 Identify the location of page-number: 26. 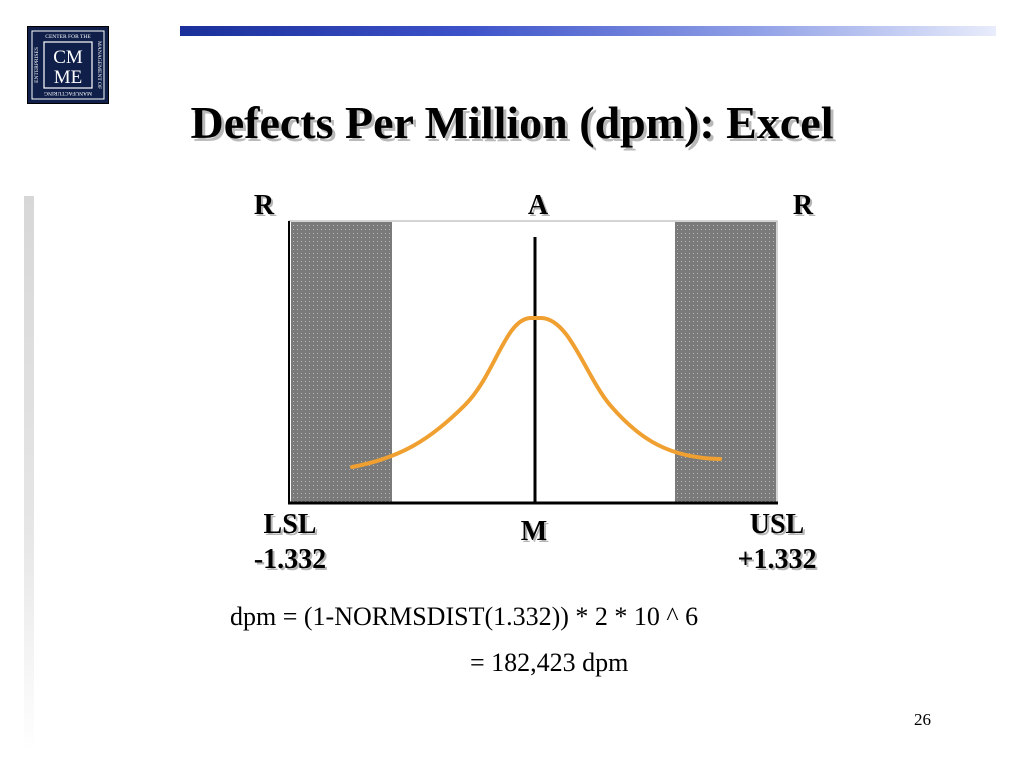
(922, 719).